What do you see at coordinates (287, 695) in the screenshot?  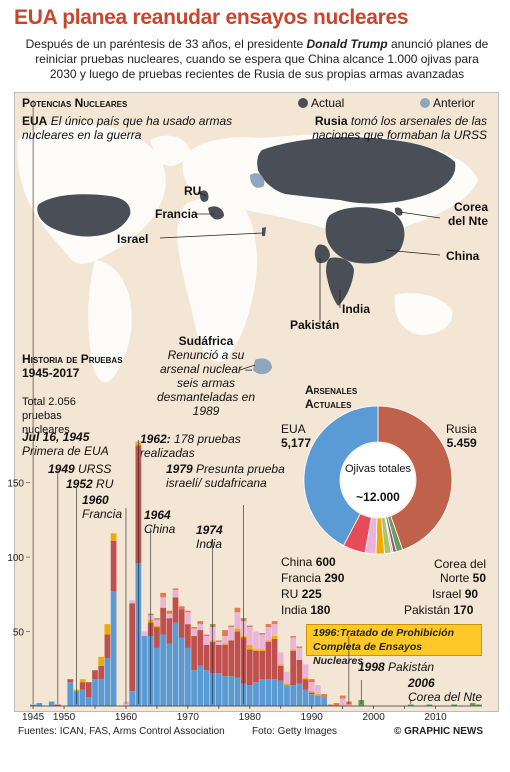 I see `bar-eua-1986` at bounding box center [287, 695].